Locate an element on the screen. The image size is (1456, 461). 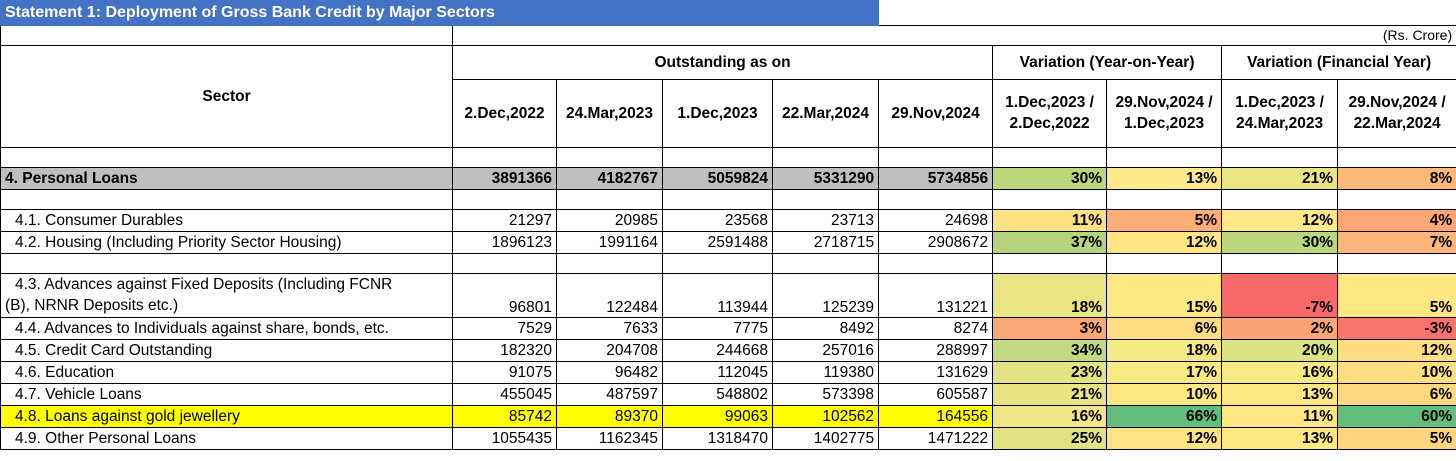
value-cell: 102562 is located at coordinates (825, 416).